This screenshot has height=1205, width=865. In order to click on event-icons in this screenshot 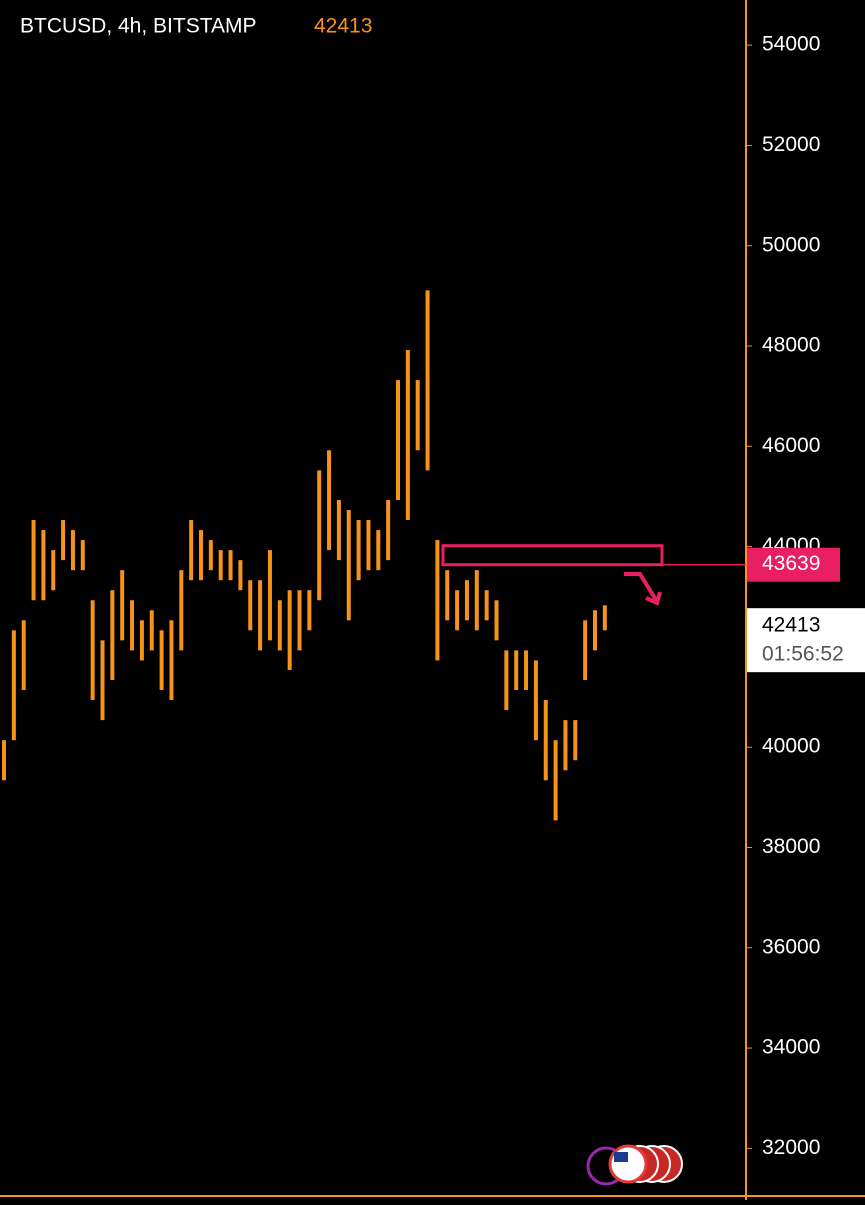, I will do `click(634, 1165)`.